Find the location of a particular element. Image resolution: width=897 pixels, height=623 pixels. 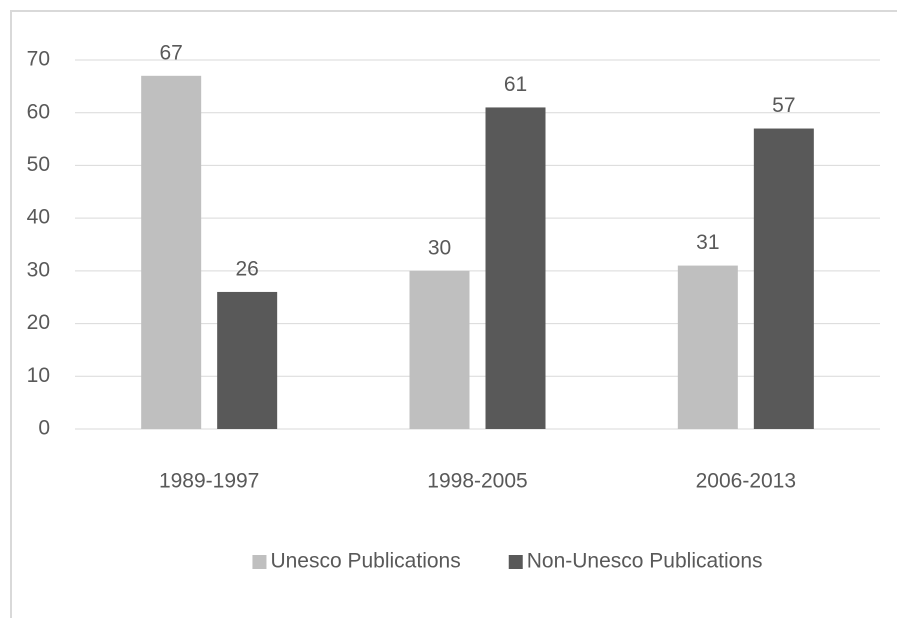

y-tick-label: 50 is located at coordinates (38, 164).